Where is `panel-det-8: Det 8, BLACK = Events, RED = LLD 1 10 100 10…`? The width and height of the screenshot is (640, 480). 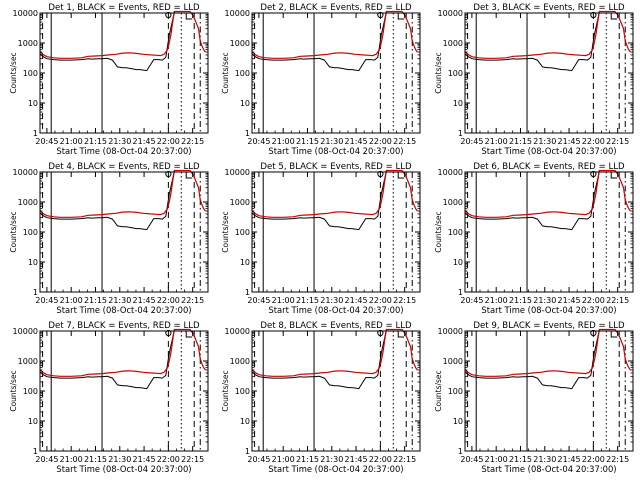 panel-det-8: Det 8, BLACK = Events, RED = LLD 1 10 100 10… is located at coordinates (321, 397).